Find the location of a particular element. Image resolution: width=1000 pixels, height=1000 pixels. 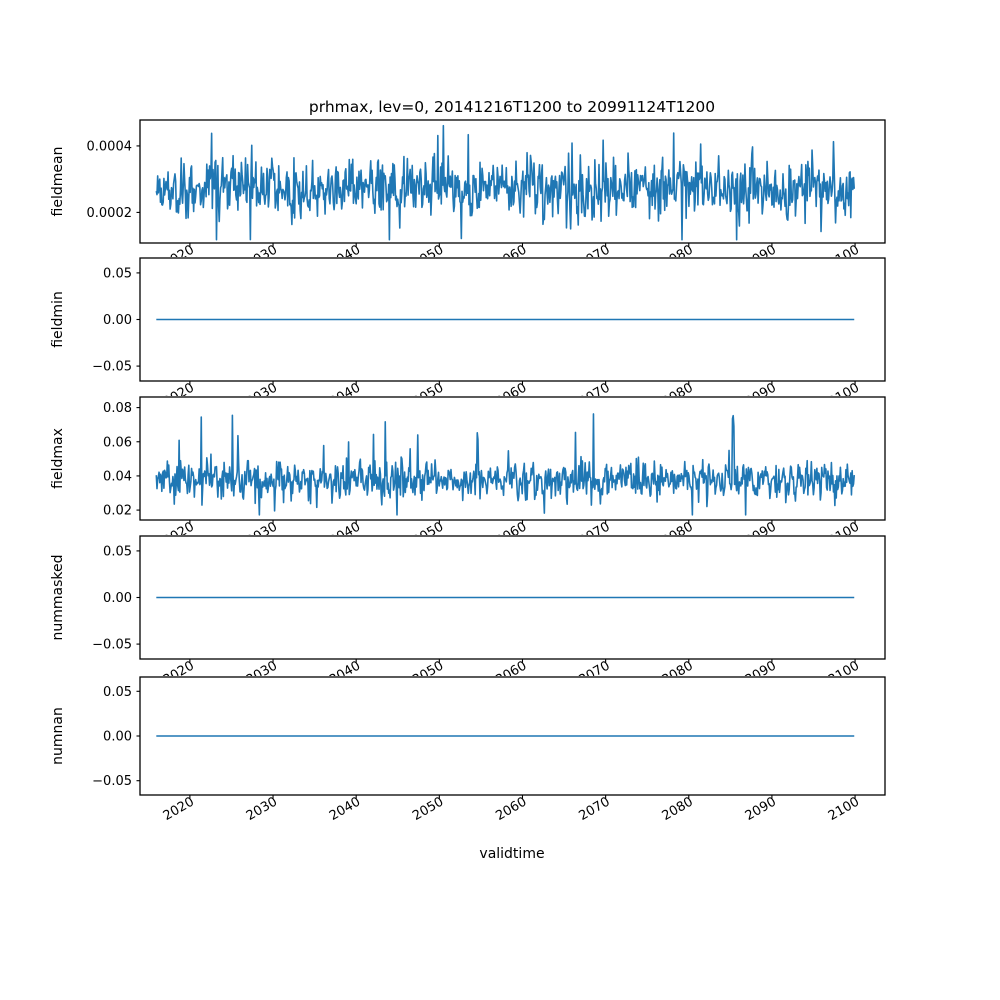

panel-background is located at coordinates (500, 458).